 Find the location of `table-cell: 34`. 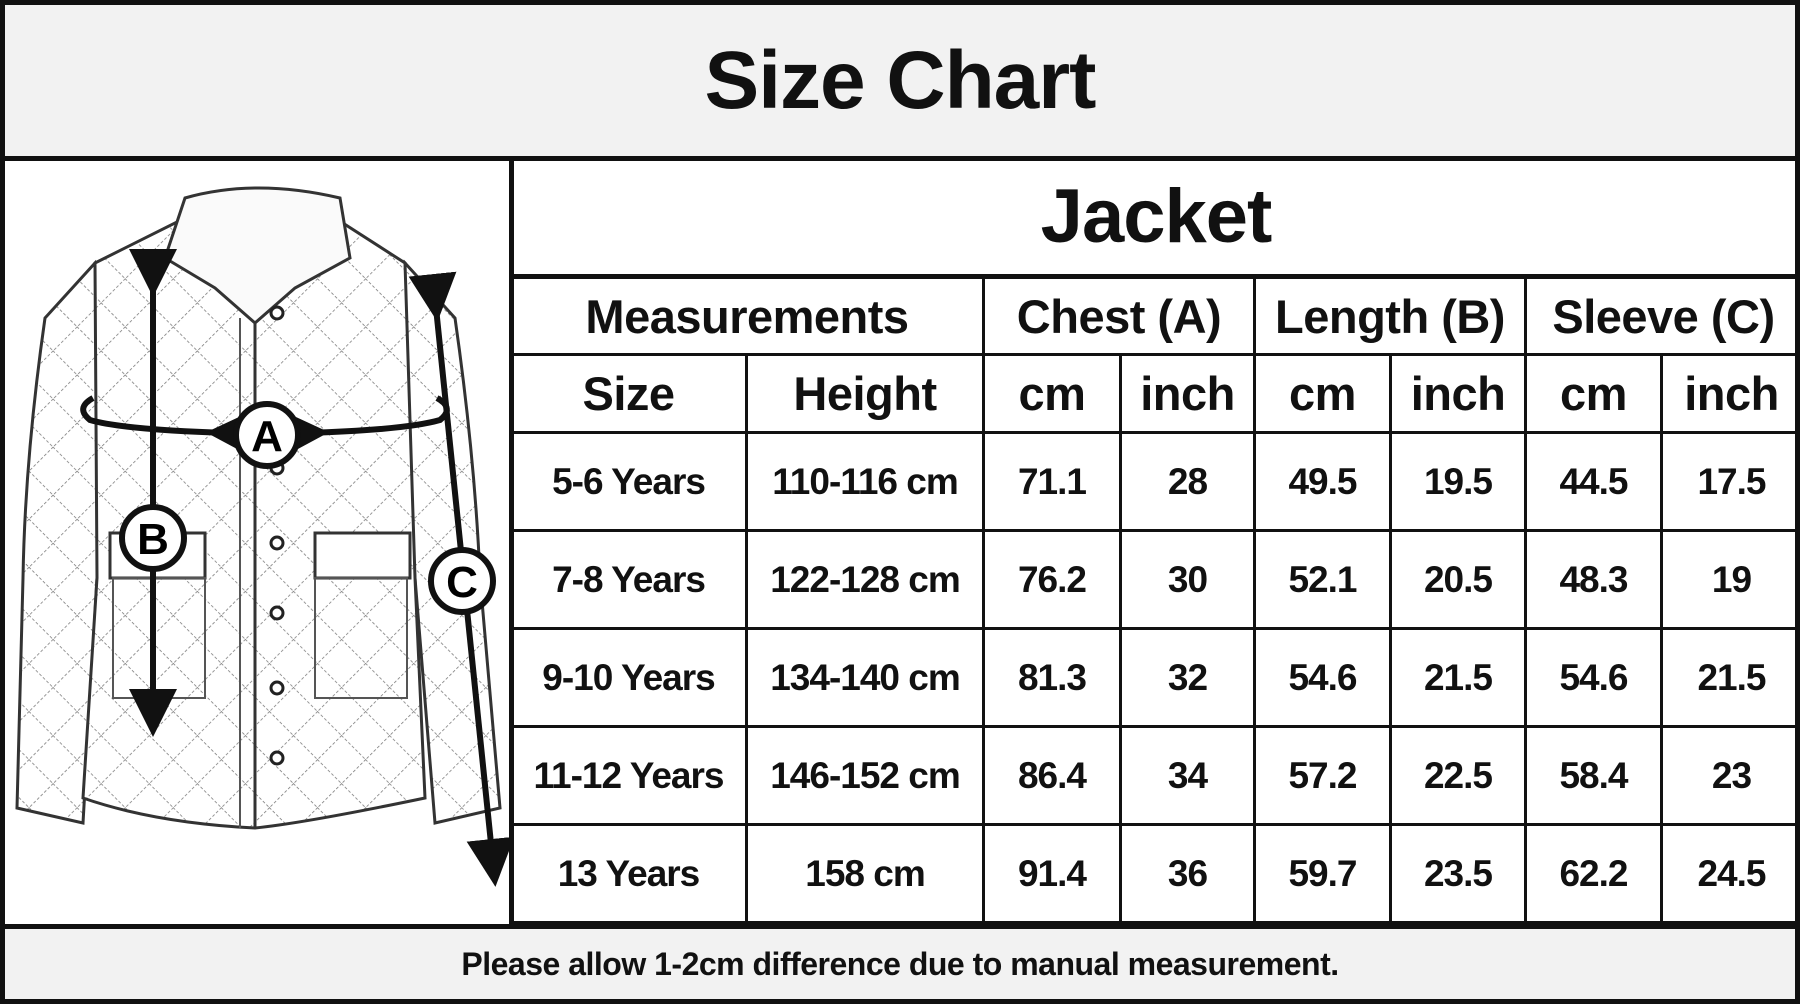

table-cell: 34 is located at coordinates (1189, 777).